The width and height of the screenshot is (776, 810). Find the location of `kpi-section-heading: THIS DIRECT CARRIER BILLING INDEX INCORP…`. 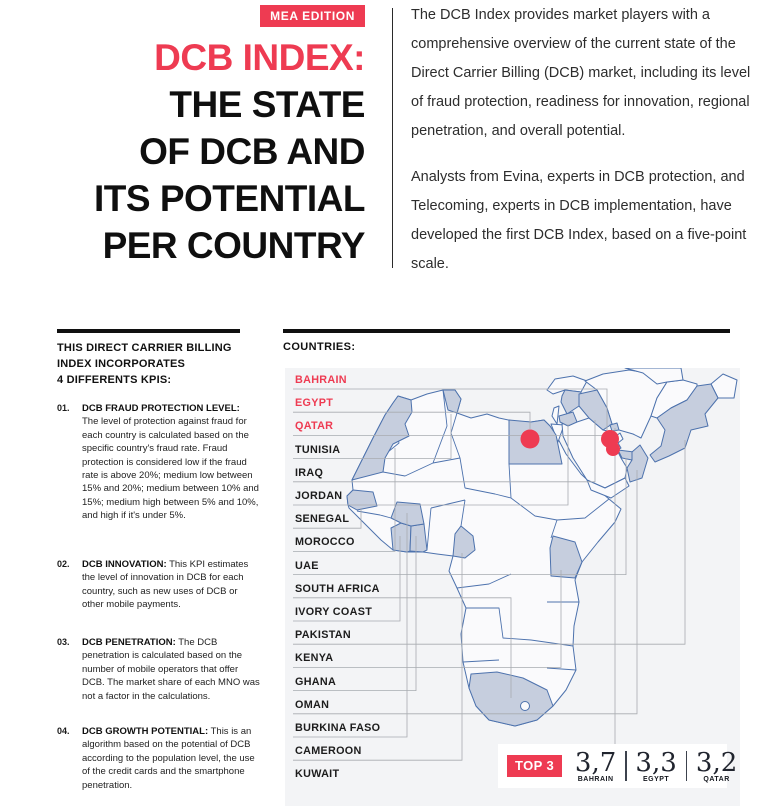

kpi-section-heading: THIS DIRECT CARRIER BILLING INDEX INCORP… is located at coordinates (144, 364).